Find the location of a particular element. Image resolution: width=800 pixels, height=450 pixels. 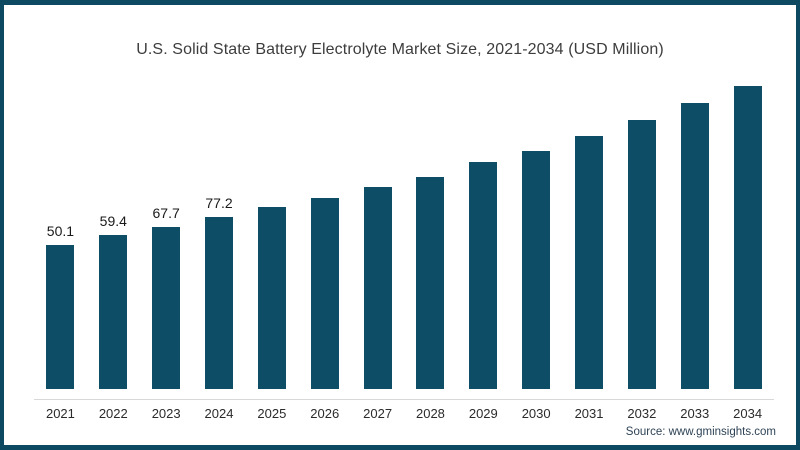

bar-value-label: 77.2 is located at coordinates (219, 203).